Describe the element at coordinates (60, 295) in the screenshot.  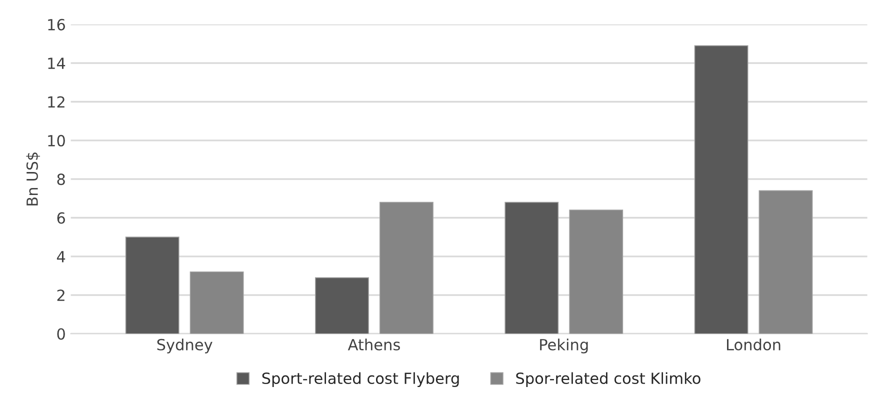
I see `y-tick-label: 2` at that location.